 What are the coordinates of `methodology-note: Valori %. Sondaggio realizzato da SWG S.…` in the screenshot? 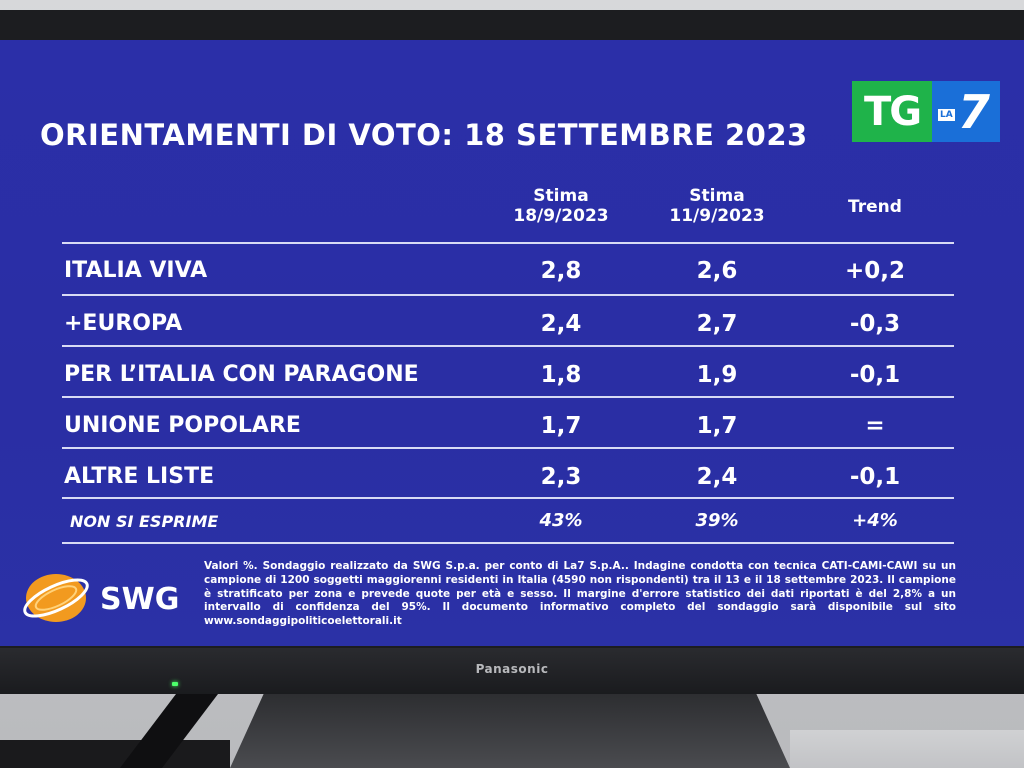 It's located at (580, 594).